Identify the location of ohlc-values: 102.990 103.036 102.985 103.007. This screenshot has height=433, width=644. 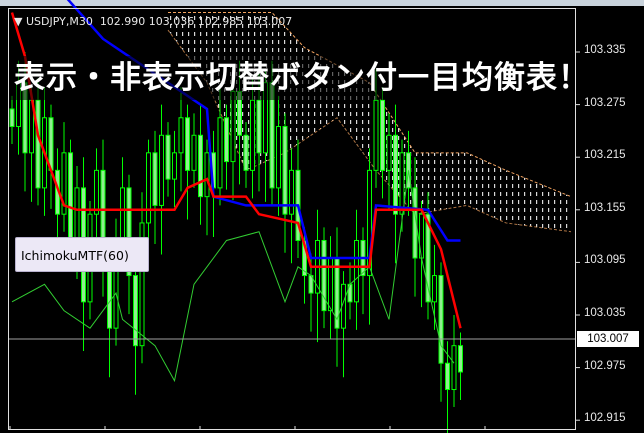
(196, 21).